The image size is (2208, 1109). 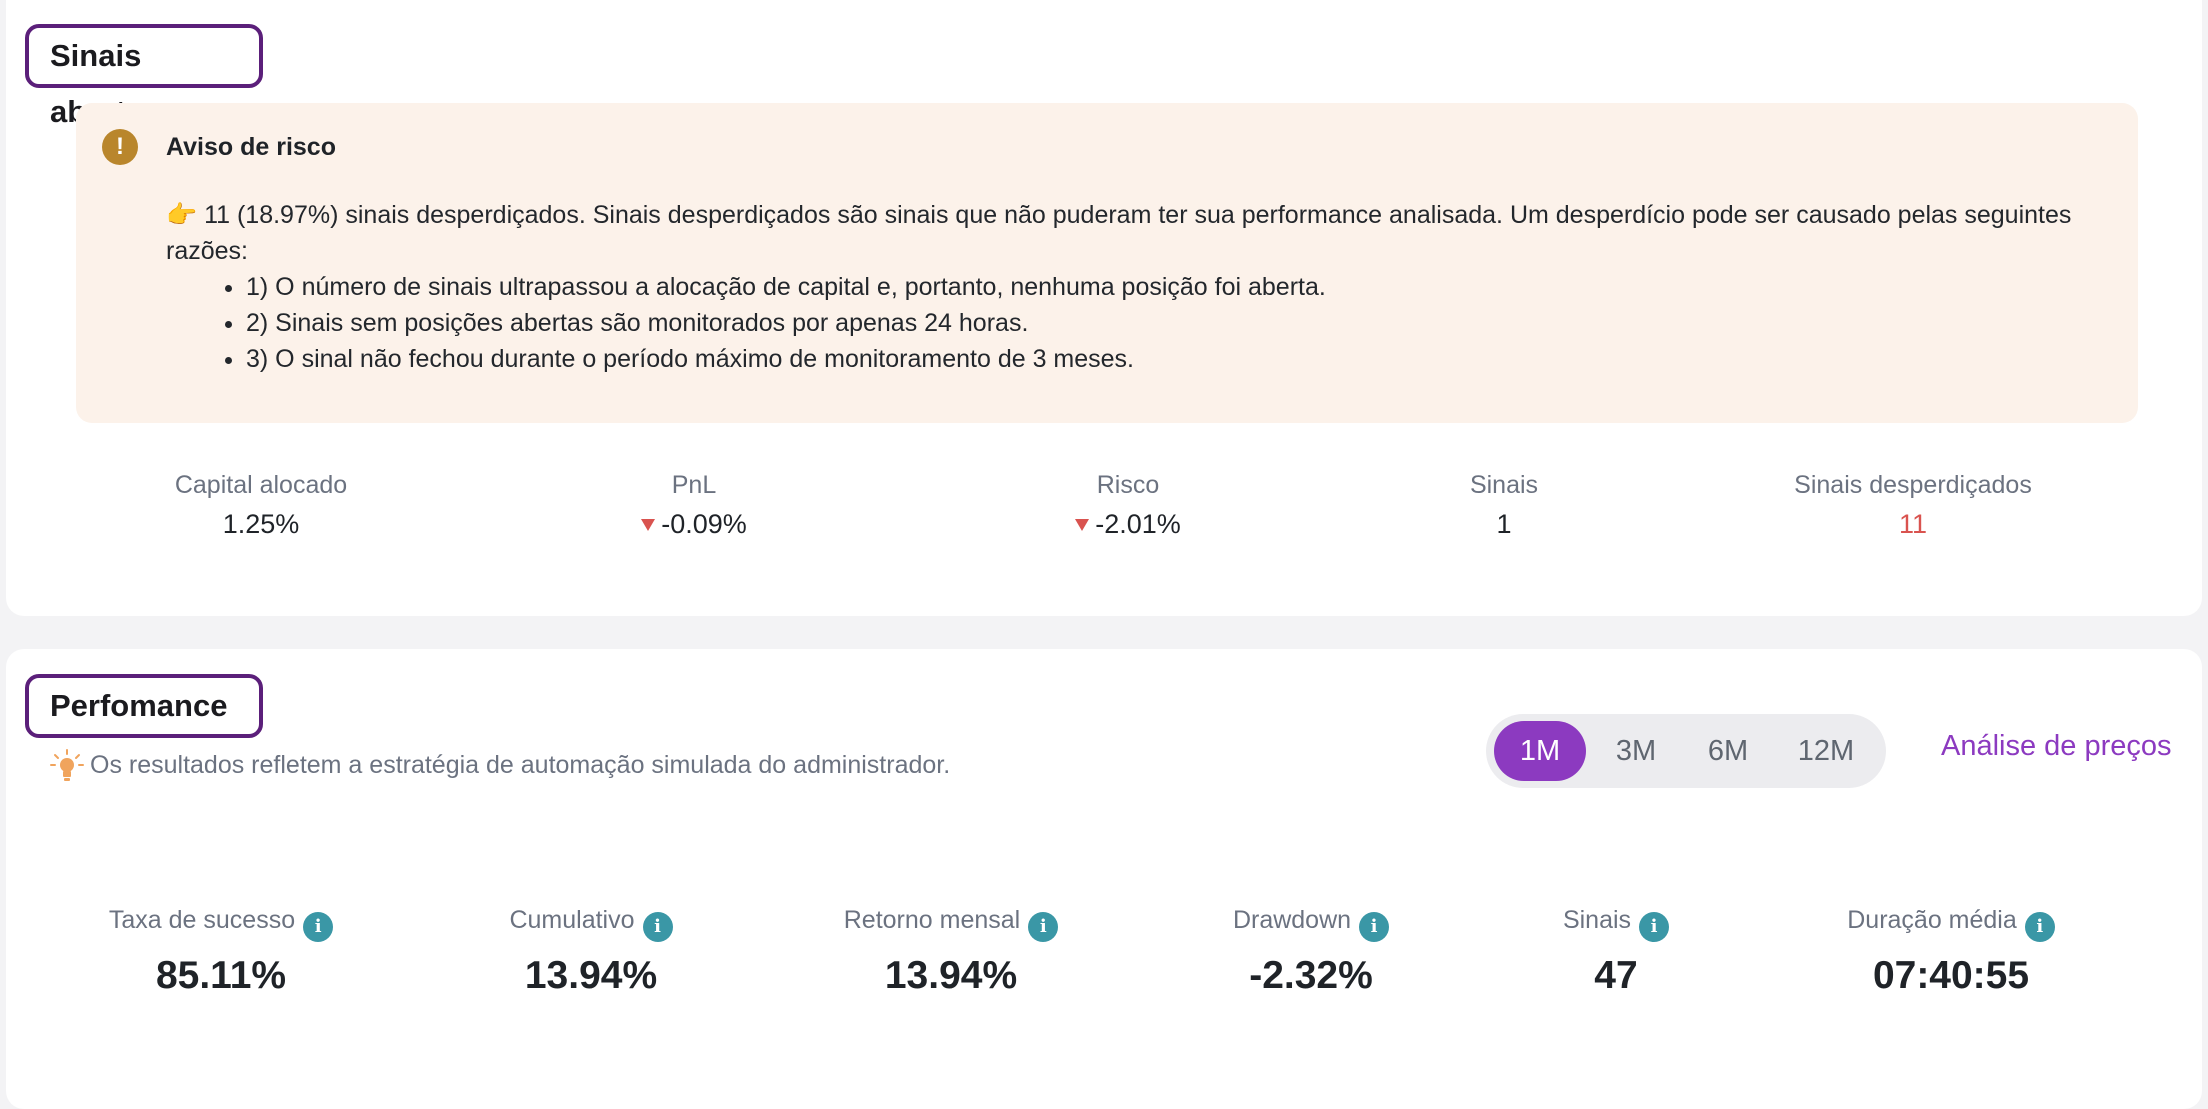 What do you see at coordinates (144, 76) in the screenshot?
I see `open-signals-title: Sinais abertos` at bounding box center [144, 76].